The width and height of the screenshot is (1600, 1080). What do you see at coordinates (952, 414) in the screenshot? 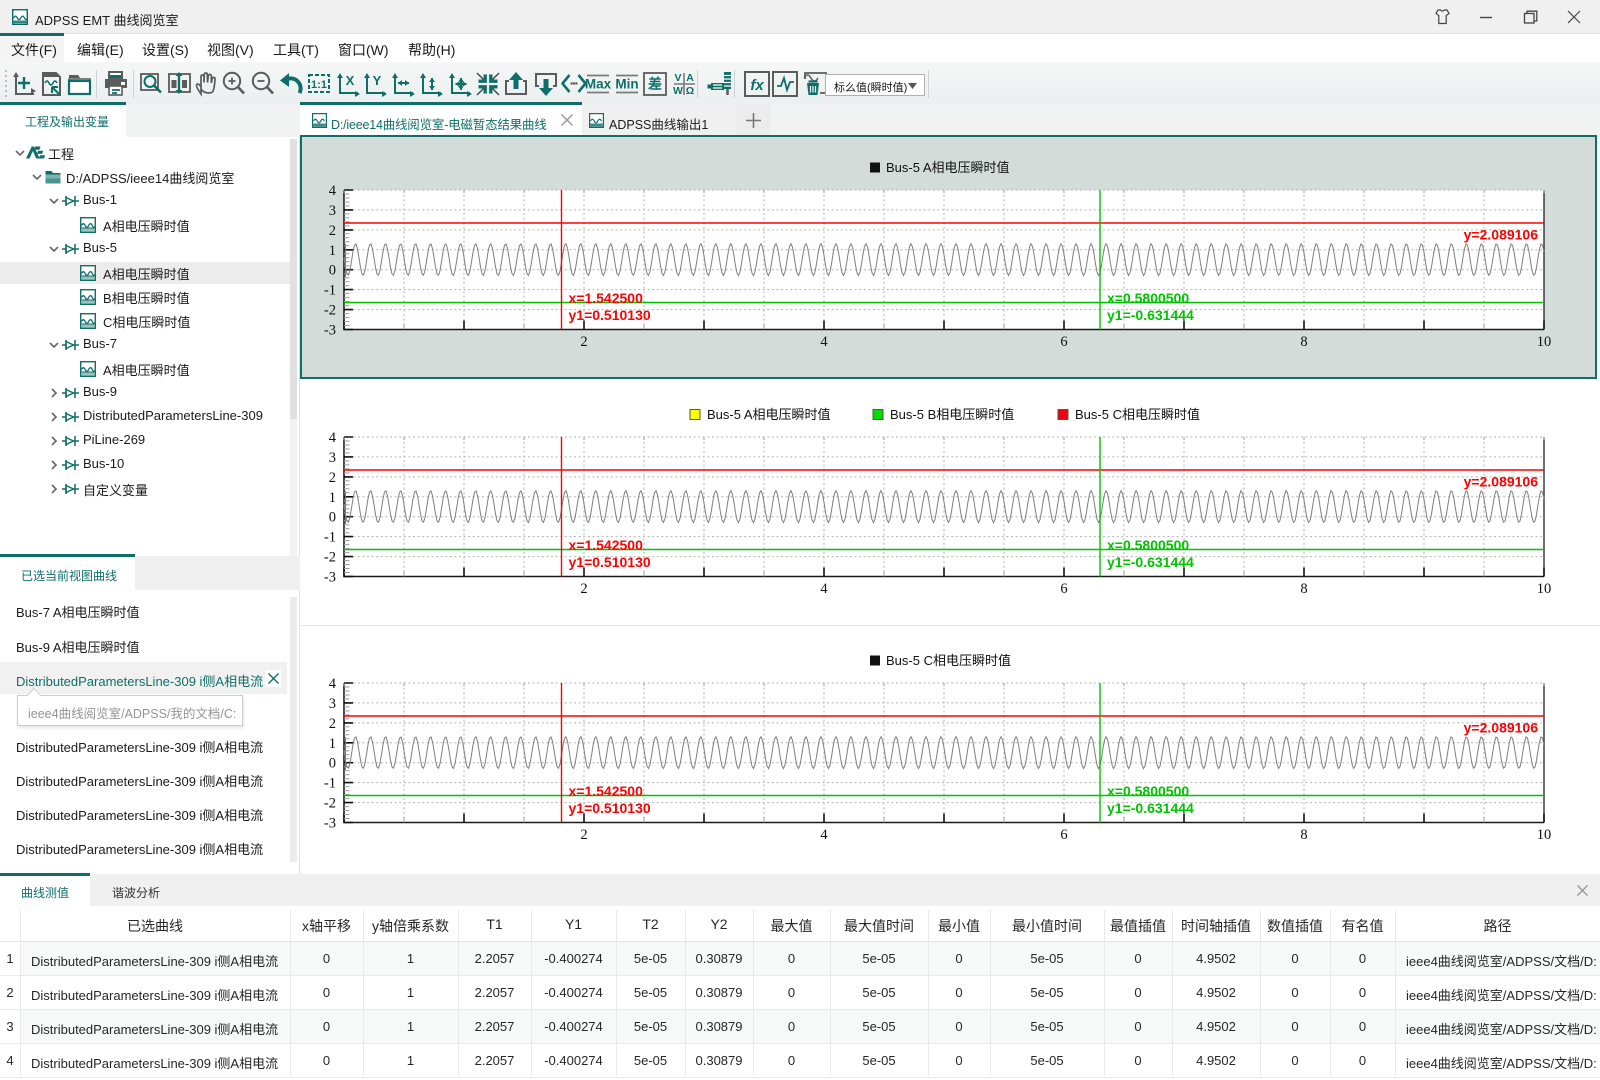
I see `svg-text: Bus-5 B相电压瞬时值` at bounding box center [952, 414].